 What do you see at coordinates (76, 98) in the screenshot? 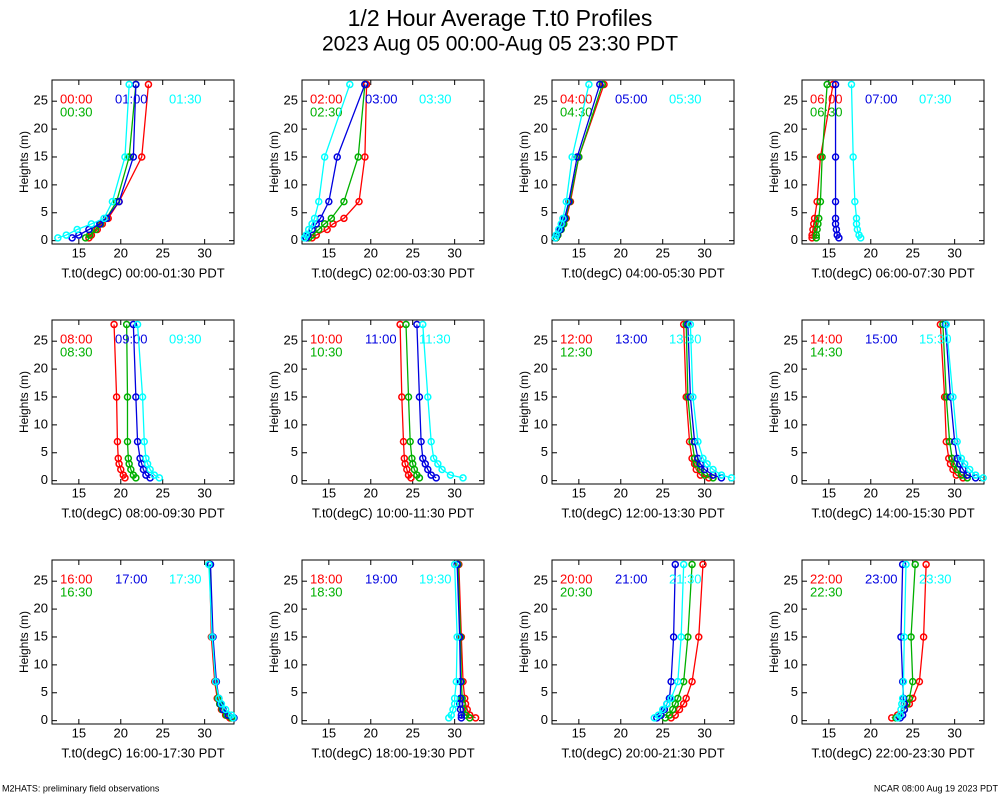
I see `legend-entry: 00:00` at bounding box center [76, 98].